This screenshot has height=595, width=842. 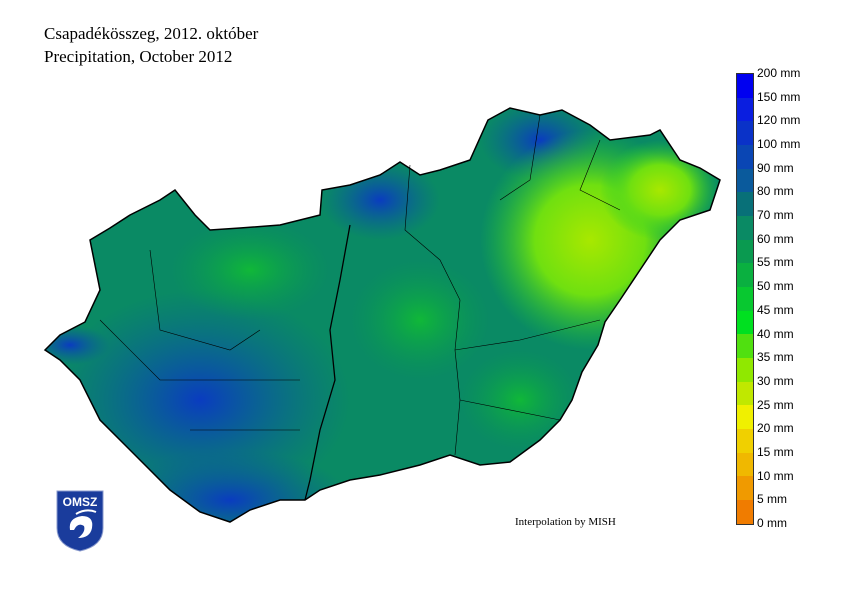 What do you see at coordinates (775, 404) in the screenshot?
I see `legend-label: 25 mm` at bounding box center [775, 404].